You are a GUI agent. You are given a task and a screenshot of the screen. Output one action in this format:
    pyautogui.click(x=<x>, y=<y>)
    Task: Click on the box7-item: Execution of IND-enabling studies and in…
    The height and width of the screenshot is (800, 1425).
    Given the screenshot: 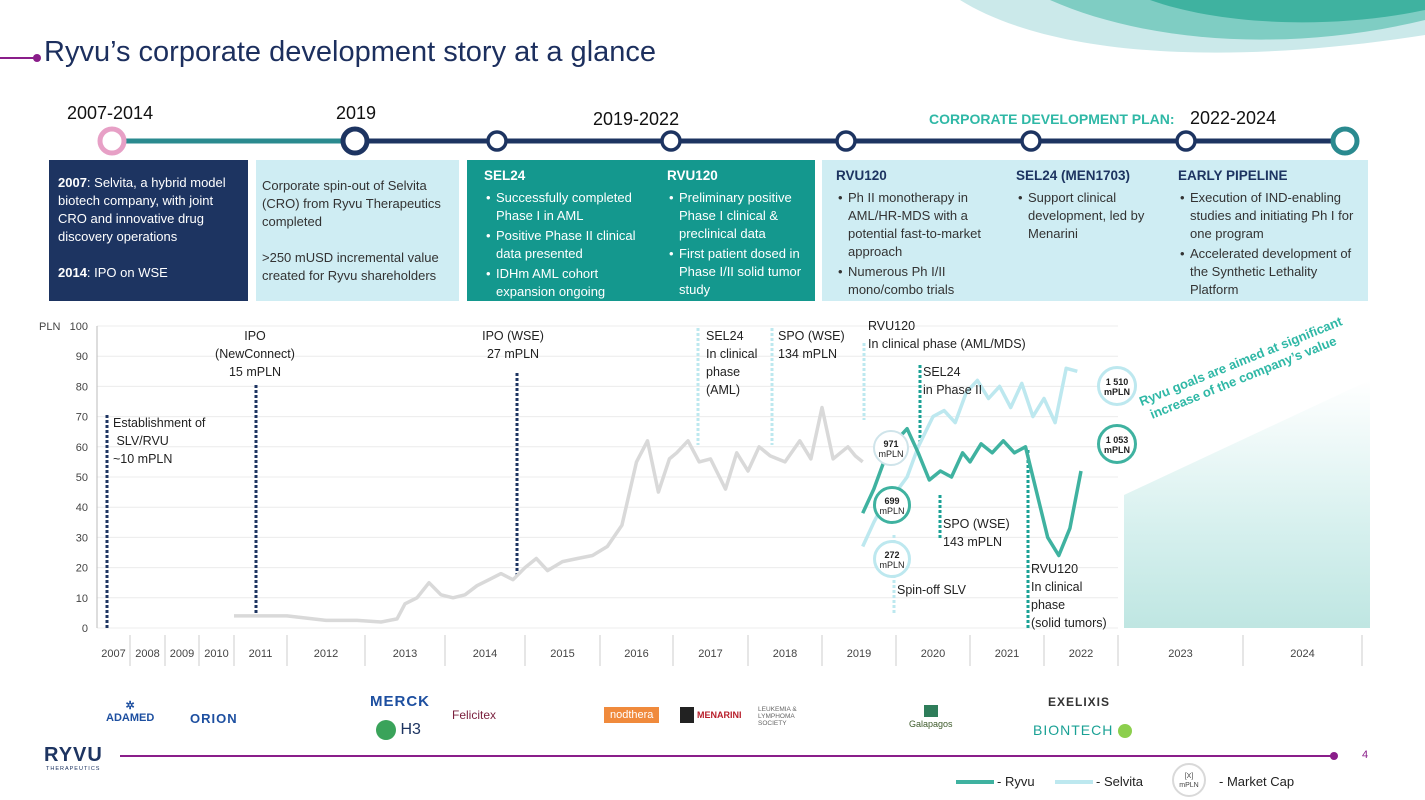 What is the action you would take?
    pyautogui.click(x=1268, y=216)
    